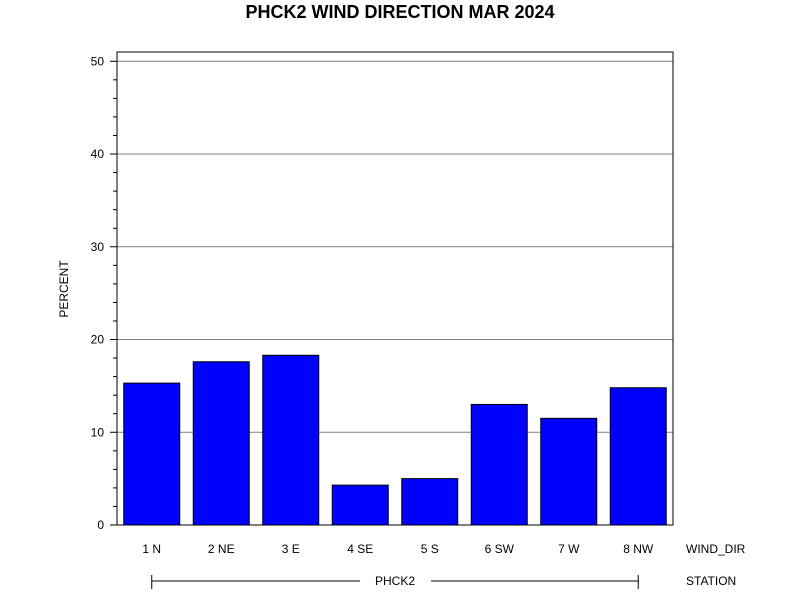 The image size is (800, 600). What do you see at coordinates (291, 549) in the screenshot?
I see `x-tick-label: 3 E` at bounding box center [291, 549].